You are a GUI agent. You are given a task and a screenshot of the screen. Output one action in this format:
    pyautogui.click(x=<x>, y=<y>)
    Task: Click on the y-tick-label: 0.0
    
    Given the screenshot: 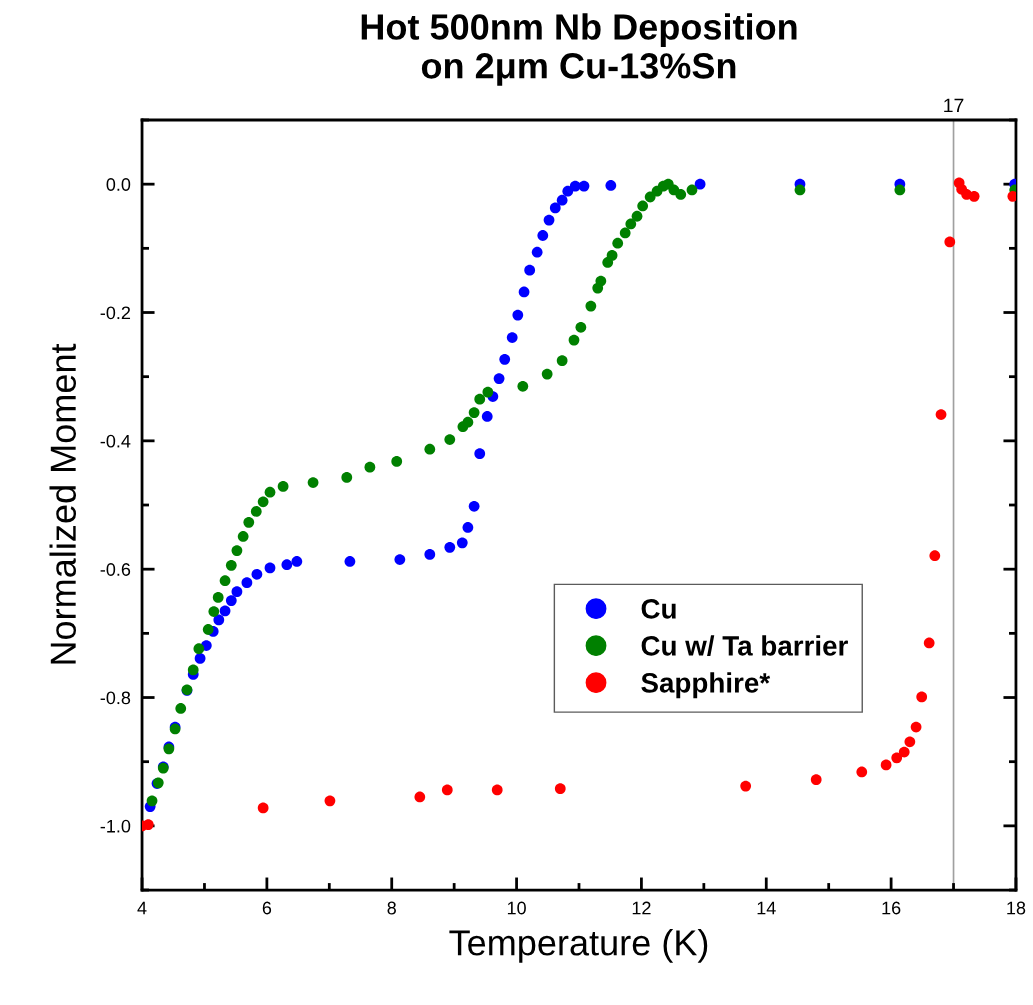 What is the action you would take?
    pyautogui.click(x=118, y=184)
    